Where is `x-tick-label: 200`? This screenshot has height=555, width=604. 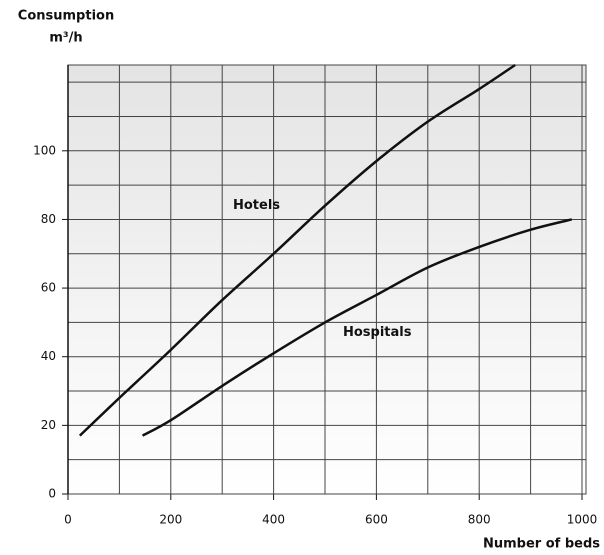
x-tick-label: 200 is located at coordinates (170, 520).